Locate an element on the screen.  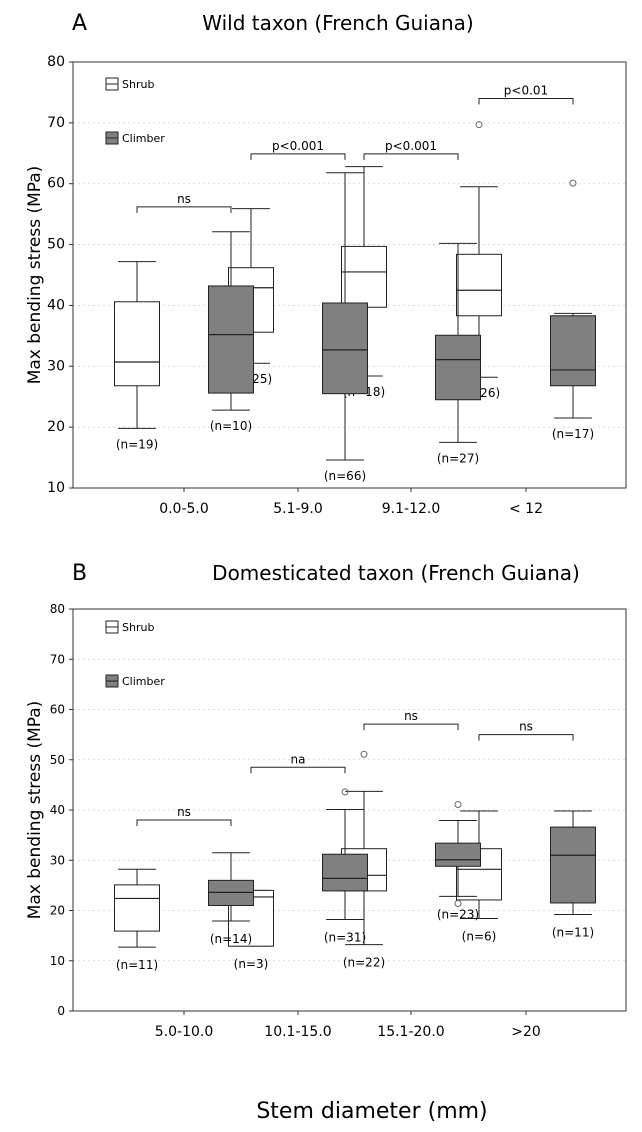
panel-a-climber-n-label: (n=17) is located at coordinates (573, 434).